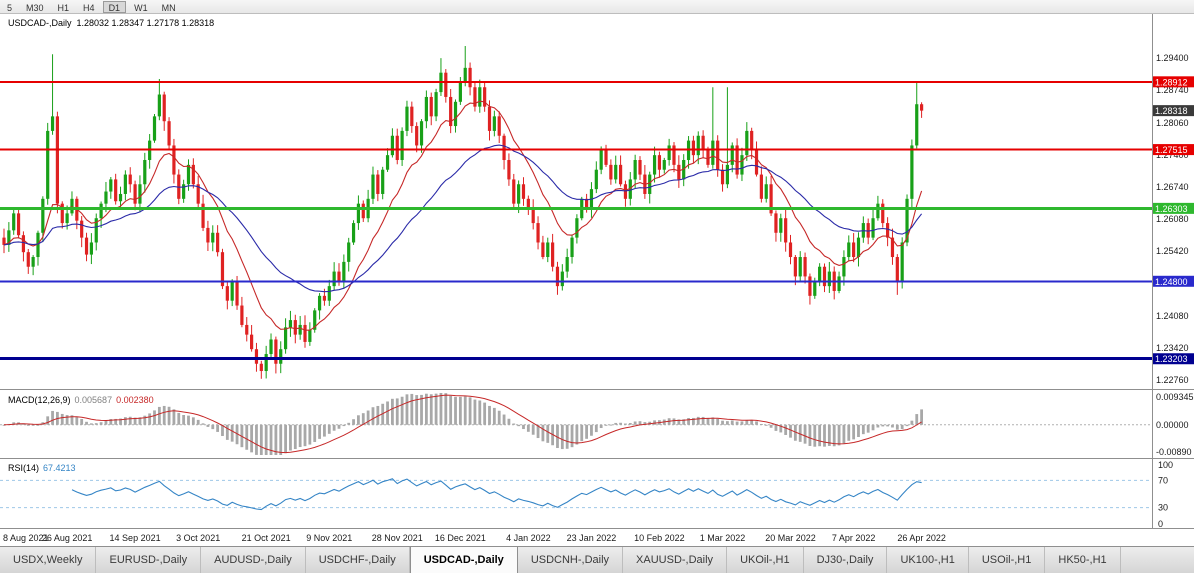 This screenshot has height=573, width=1194. Describe the element at coordinates (1171, 359) in the screenshot. I see `svg-text: 1.23203` at that location.